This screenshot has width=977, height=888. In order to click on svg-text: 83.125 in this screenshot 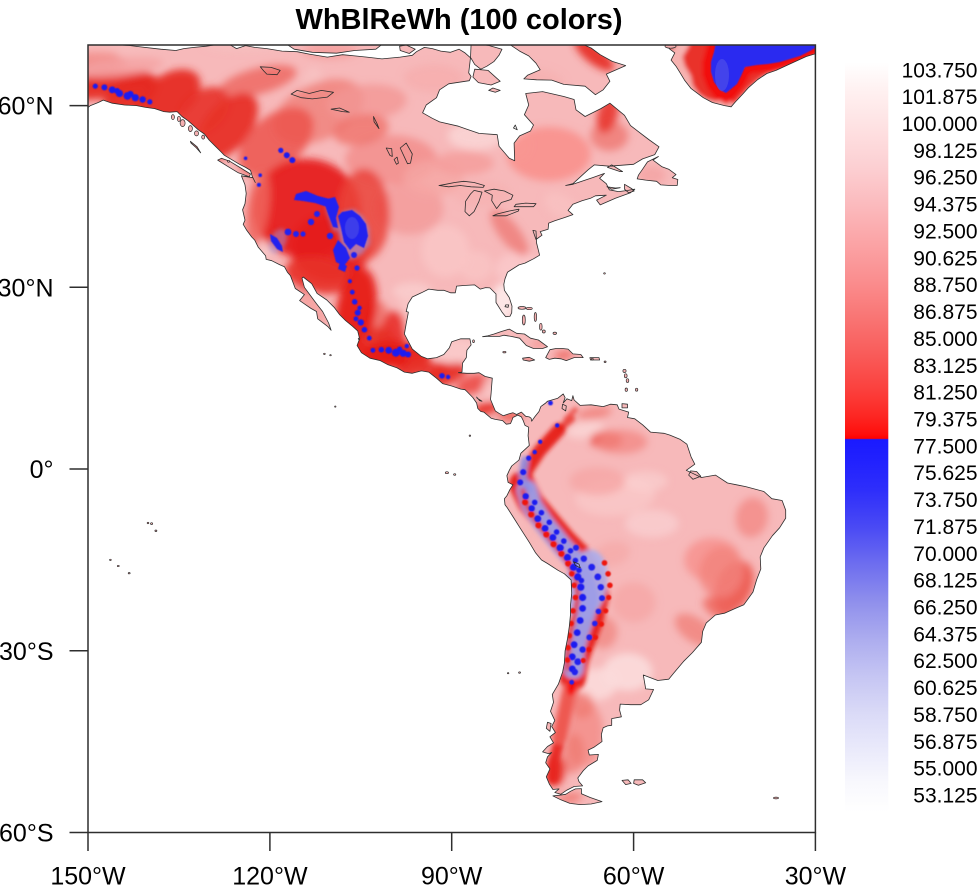, I will do `click(945, 366)`.